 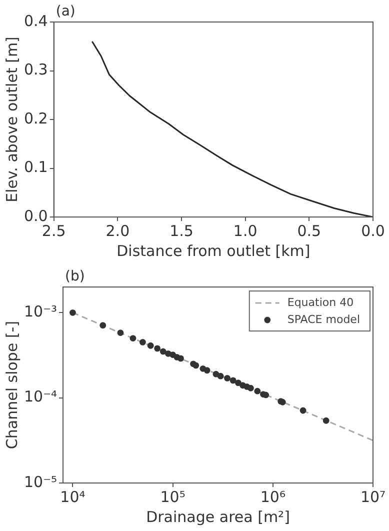 I want to click on x-tick-label: 0.5, so click(x=309, y=231).